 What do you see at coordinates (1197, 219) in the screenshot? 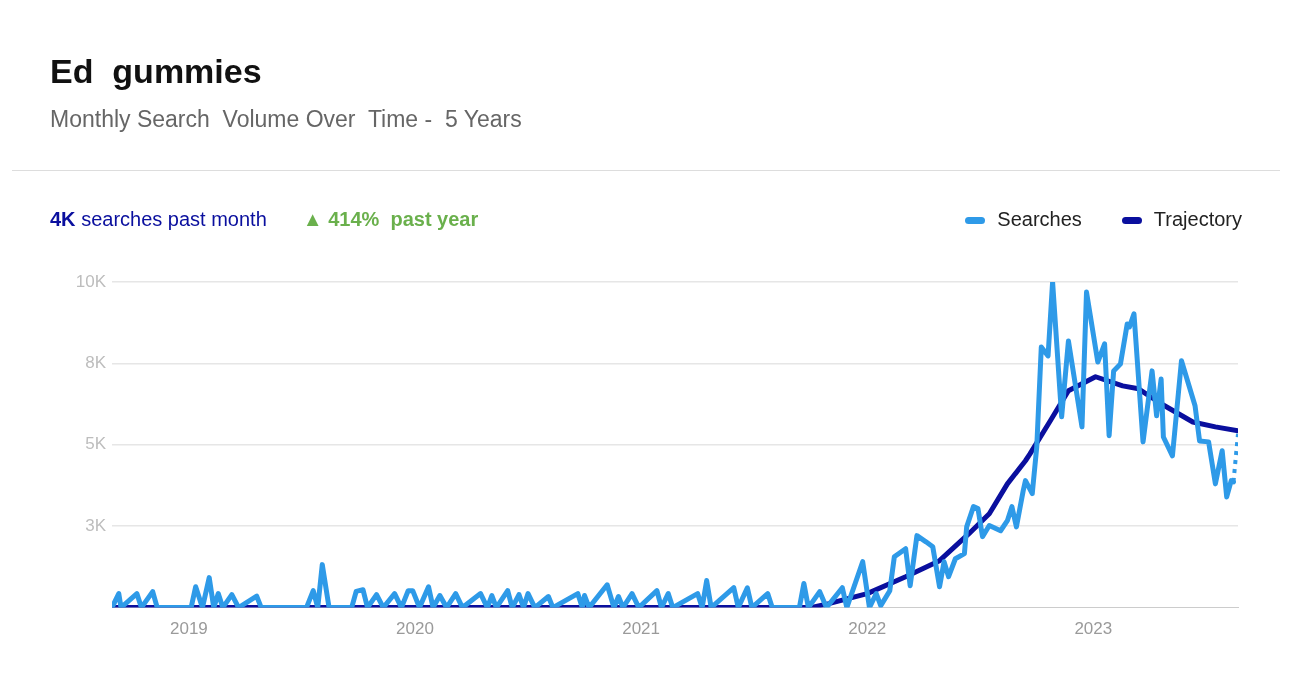
I see `legend-label: Trajectory` at bounding box center [1197, 219].